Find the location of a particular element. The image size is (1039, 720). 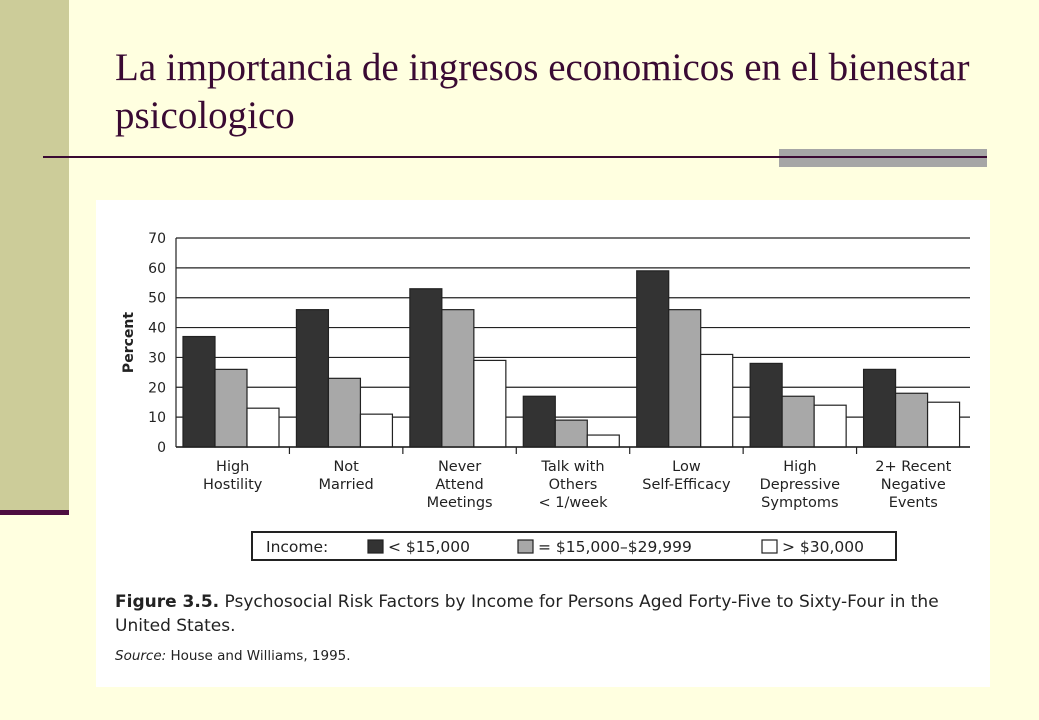

x-tick-label: Hostility is located at coordinates (233, 485).